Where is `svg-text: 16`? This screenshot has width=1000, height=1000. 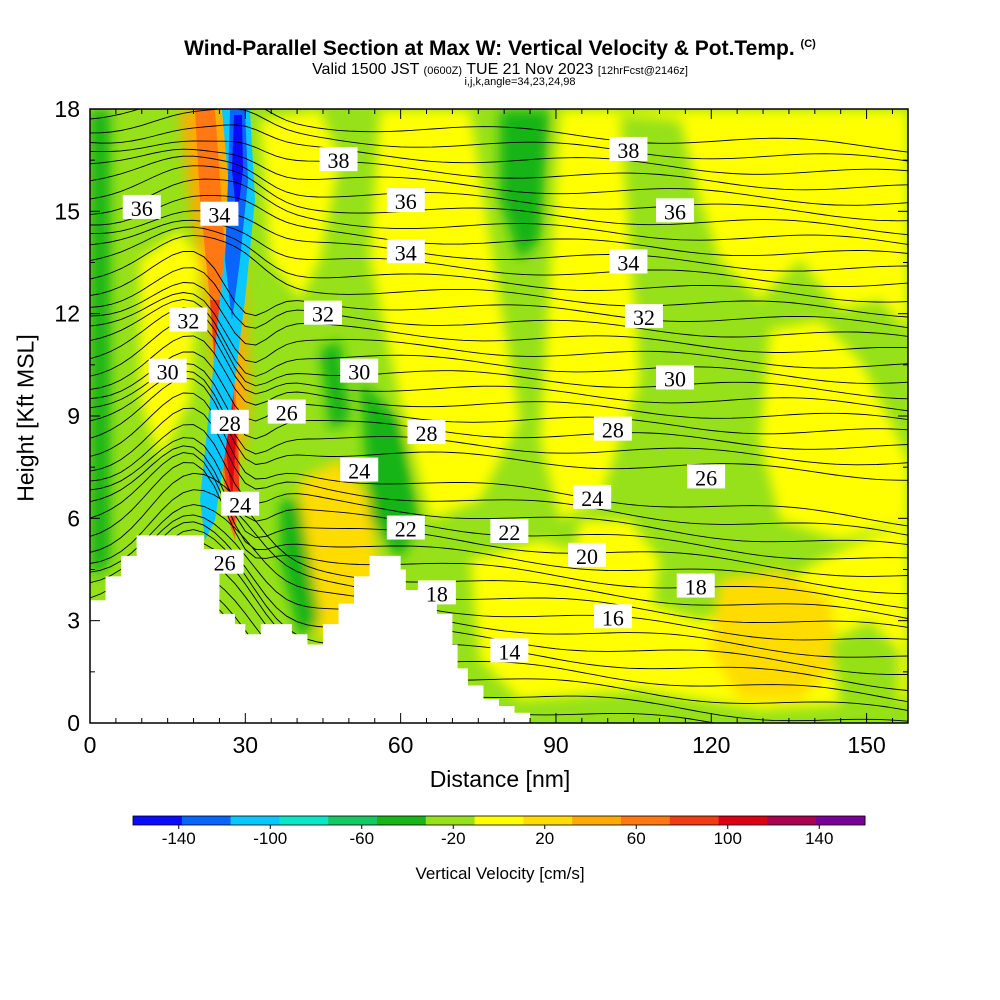
svg-text: 16 is located at coordinates (613, 617).